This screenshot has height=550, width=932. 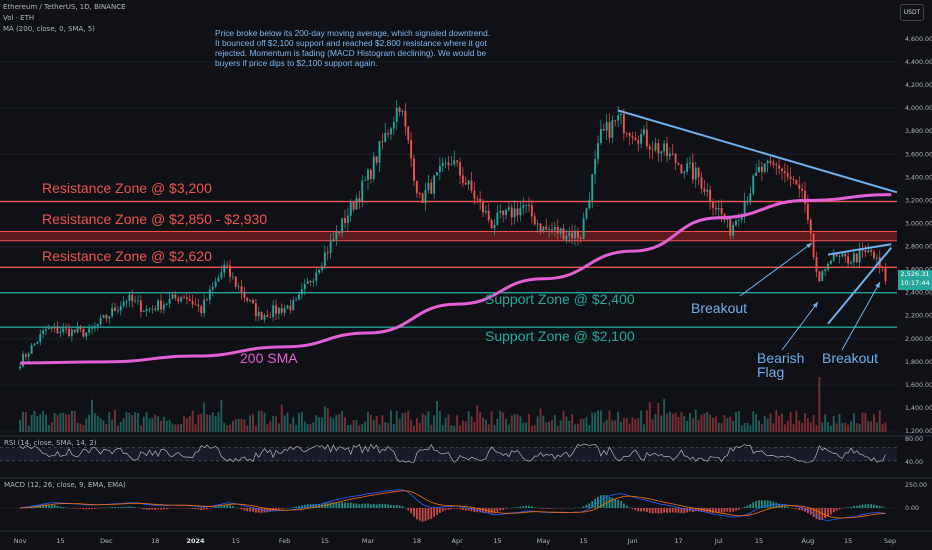 What do you see at coordinates (918, 154) in the screenshot?
I see `price-tick-label: 3,600.00` at bounding box center [918, 154].